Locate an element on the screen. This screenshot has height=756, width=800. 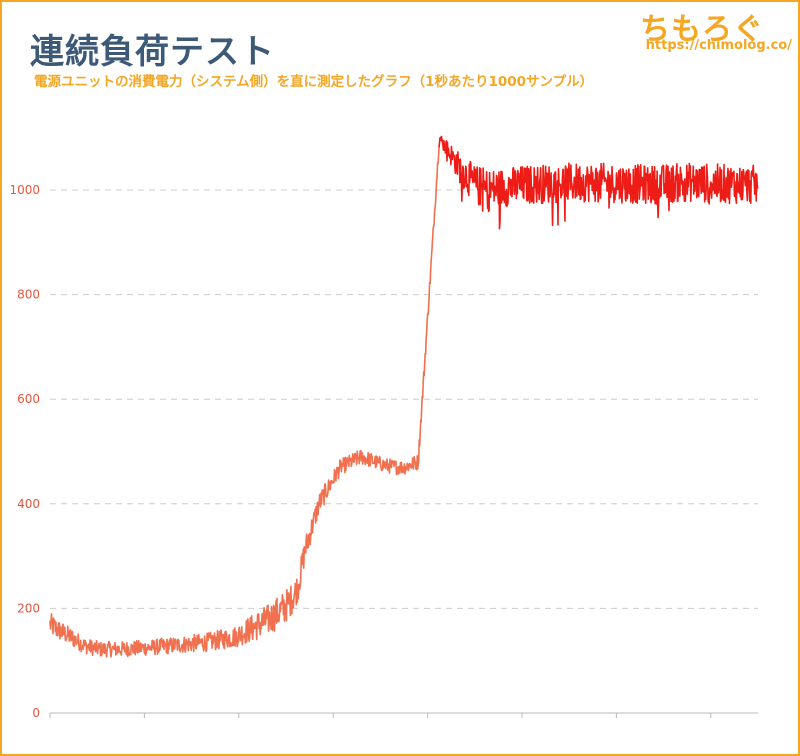
brand-logo: ちもろぐ is located at coordinates (702, 29).